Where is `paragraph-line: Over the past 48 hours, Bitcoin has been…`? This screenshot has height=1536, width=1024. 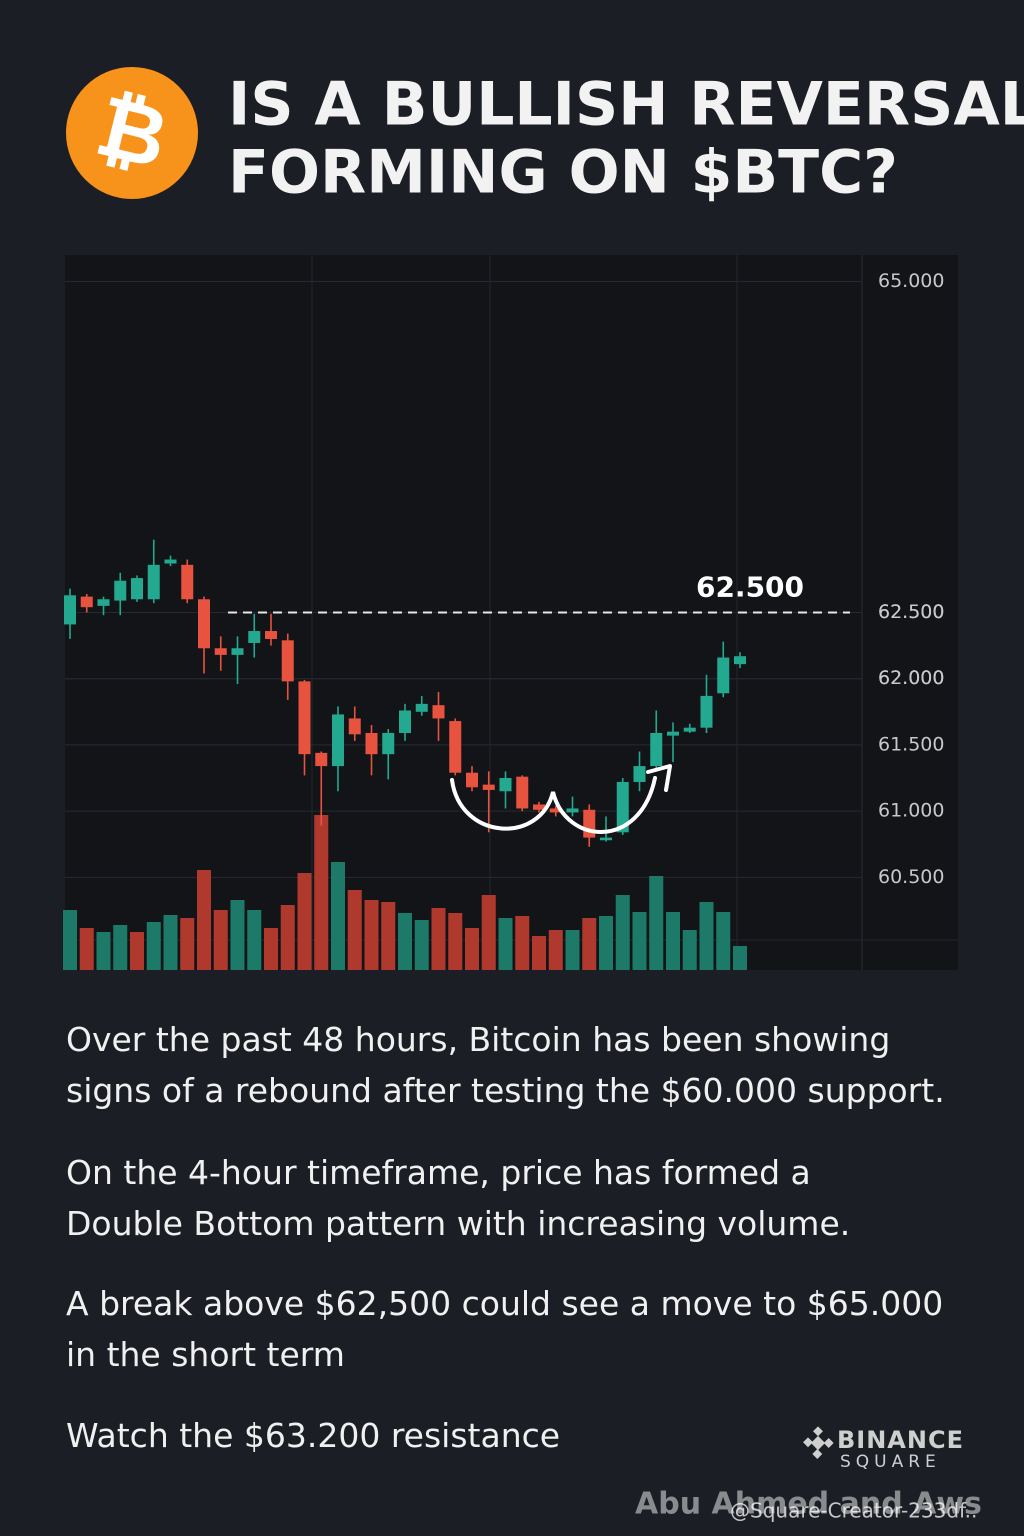 paragraph-line: Over the past 48 hours, Bitcoin has been… is located at coordinates (478, 1039).